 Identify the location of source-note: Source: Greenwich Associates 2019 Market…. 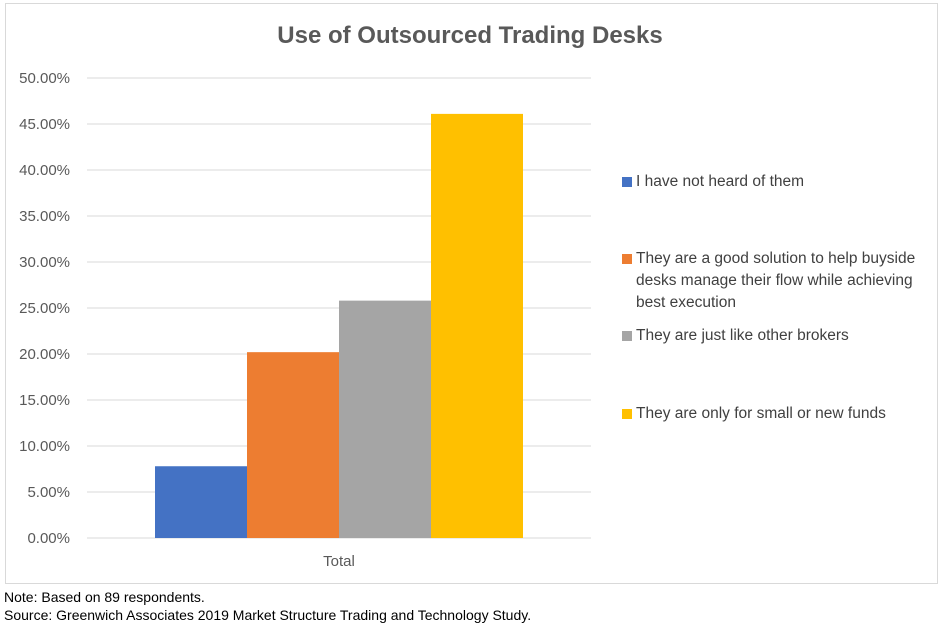
(268, 615).